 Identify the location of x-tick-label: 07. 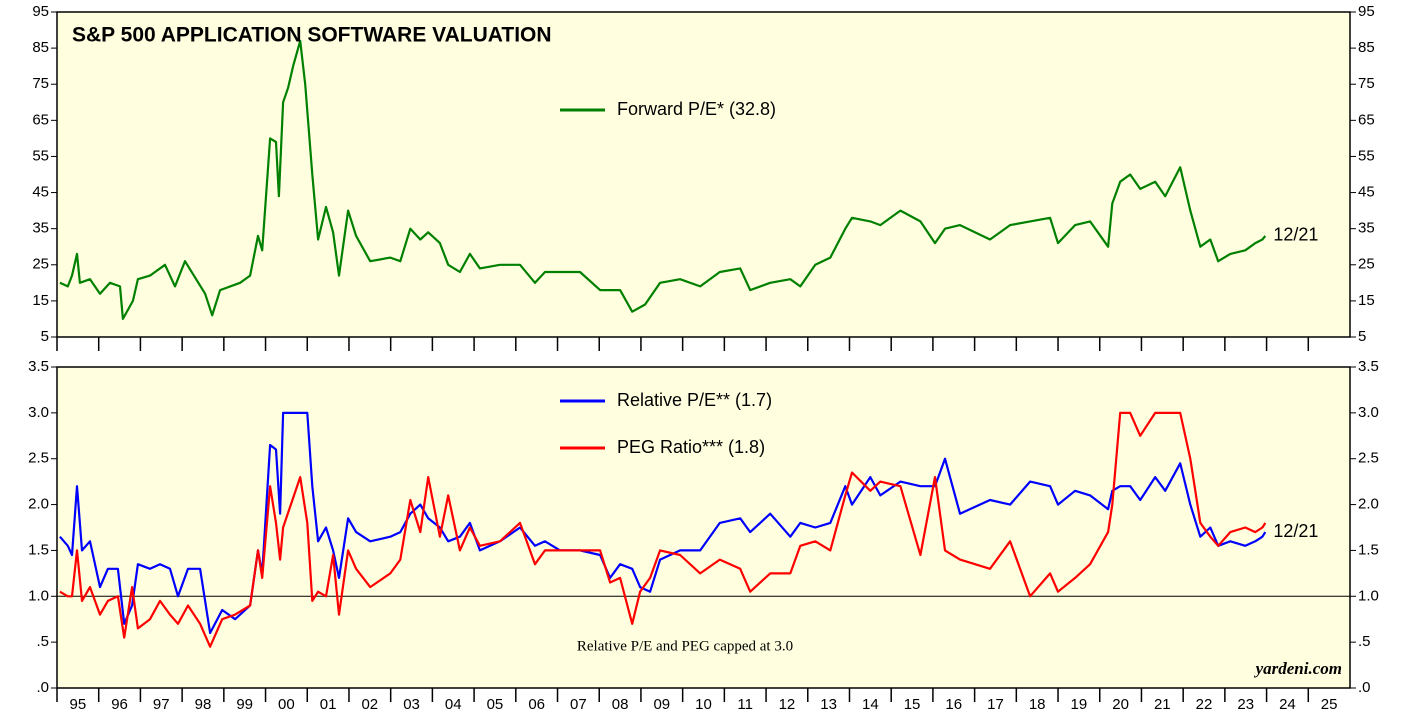
(578, 704).